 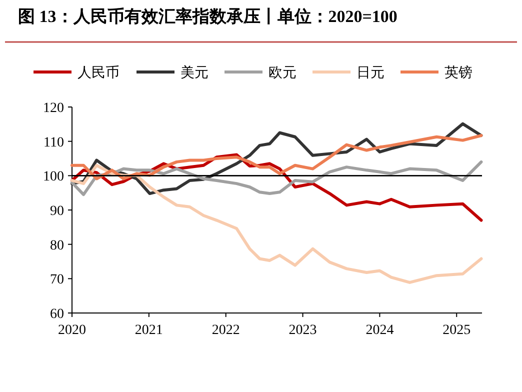 What do you see at coordinates (282, 72) in the screenshot?
I see `legend-label: 欧元` at bounding box center [282, 72].